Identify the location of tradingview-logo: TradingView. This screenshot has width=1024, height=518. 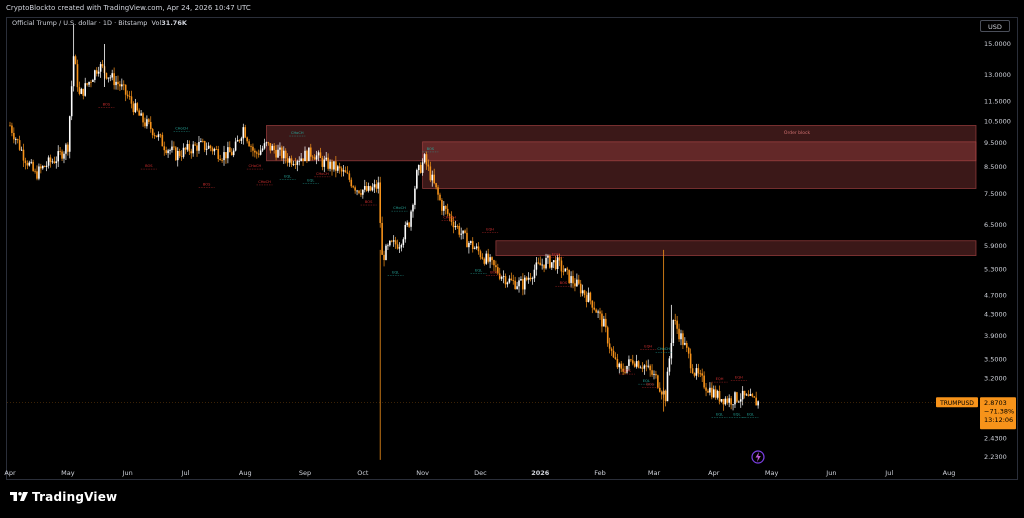
(63, 497).